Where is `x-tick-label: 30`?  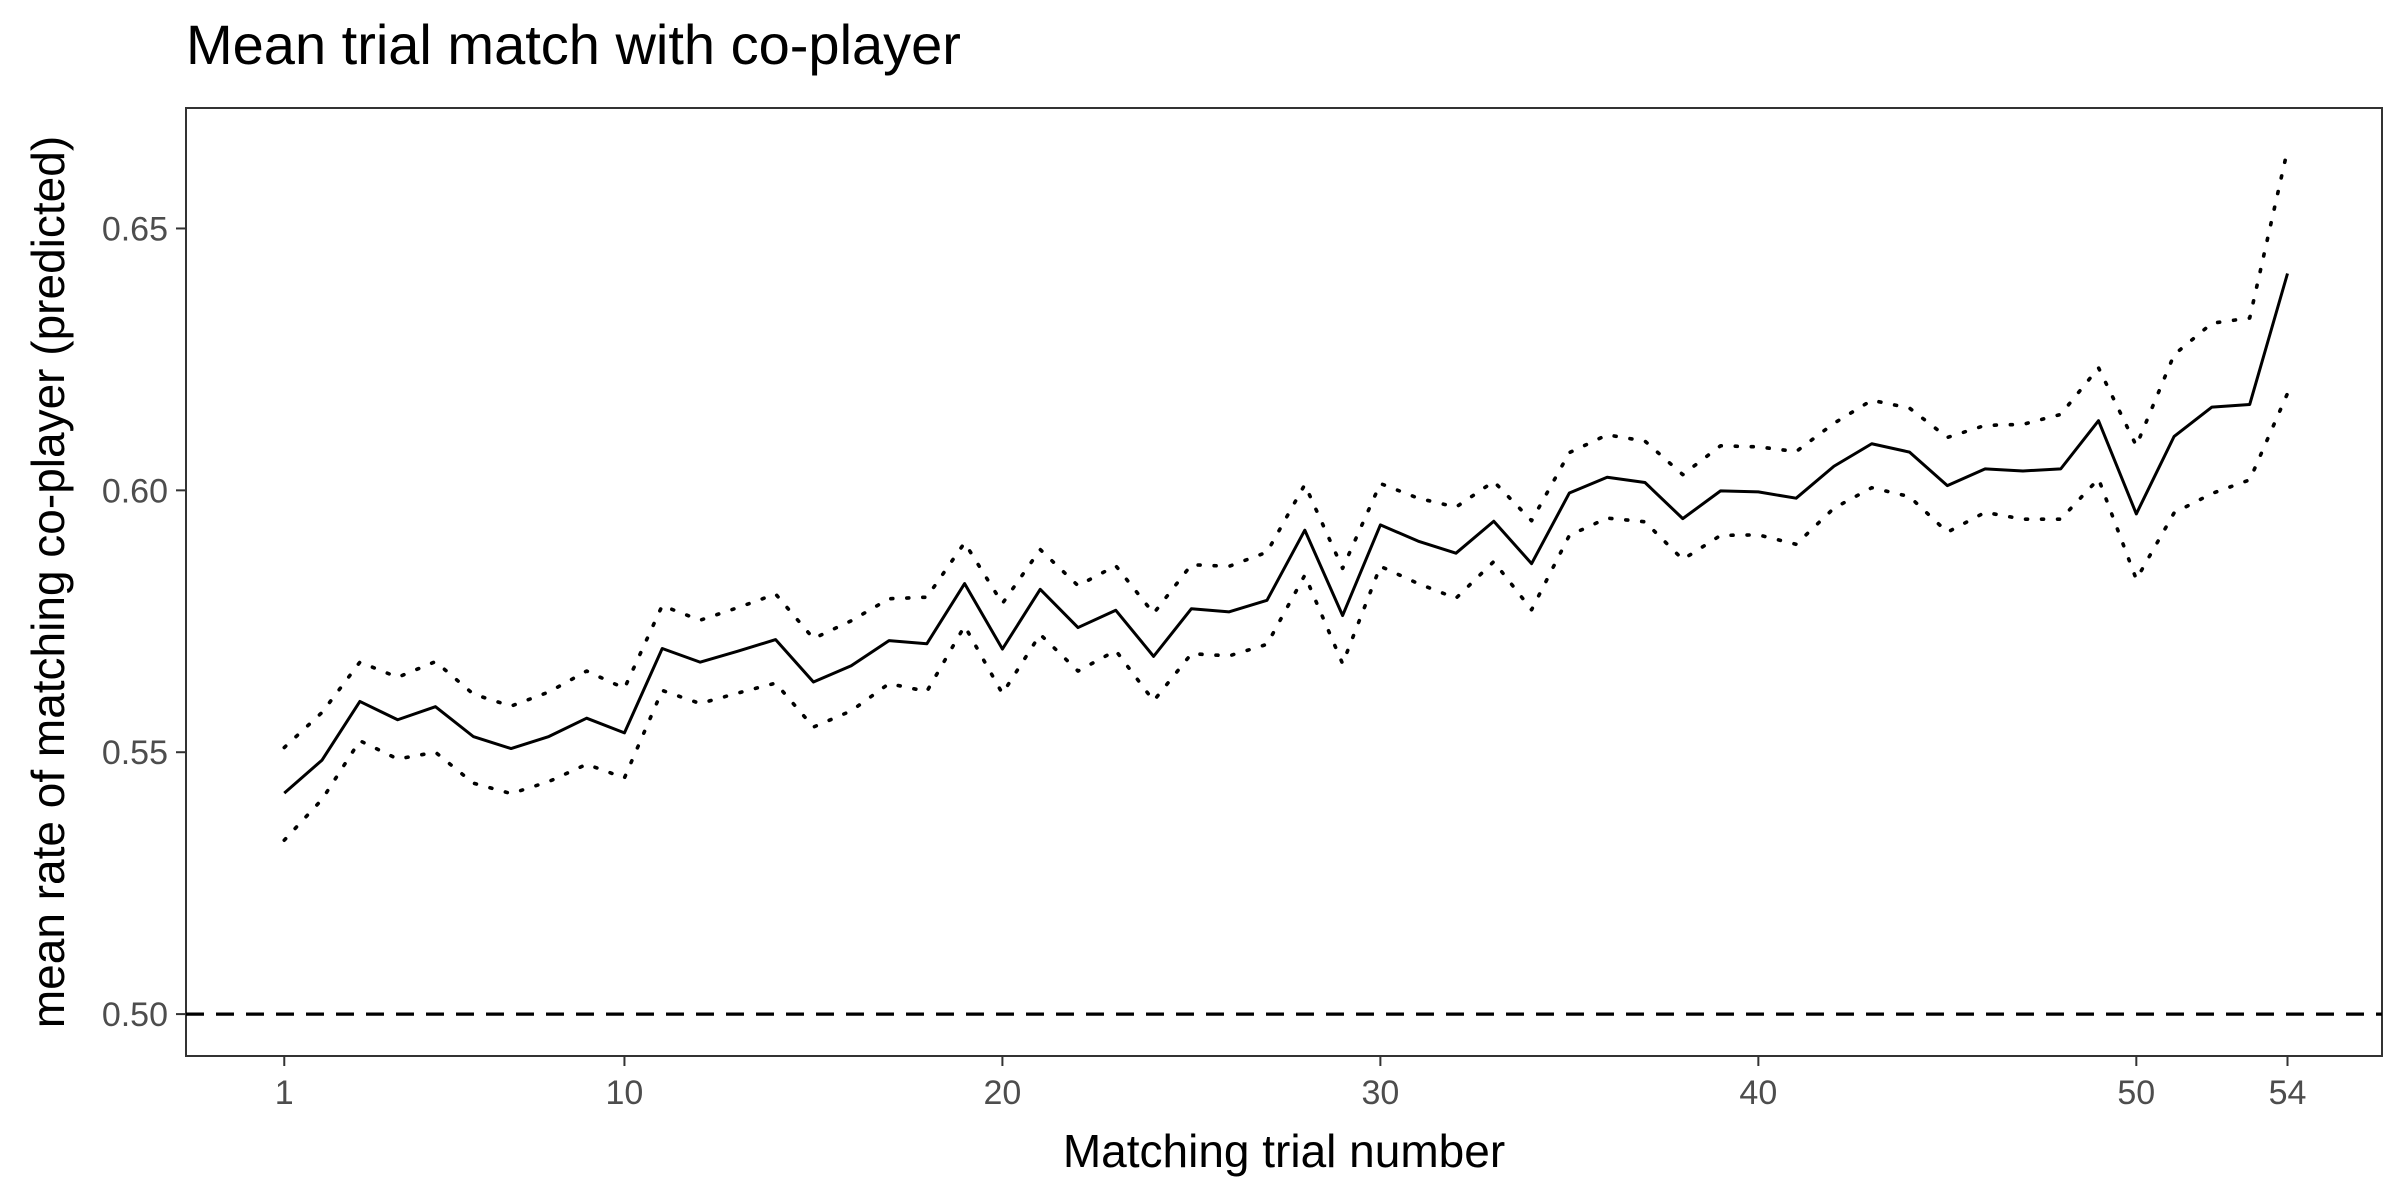 x-tick-label: 30 is located at coordinates (1380, 1093).